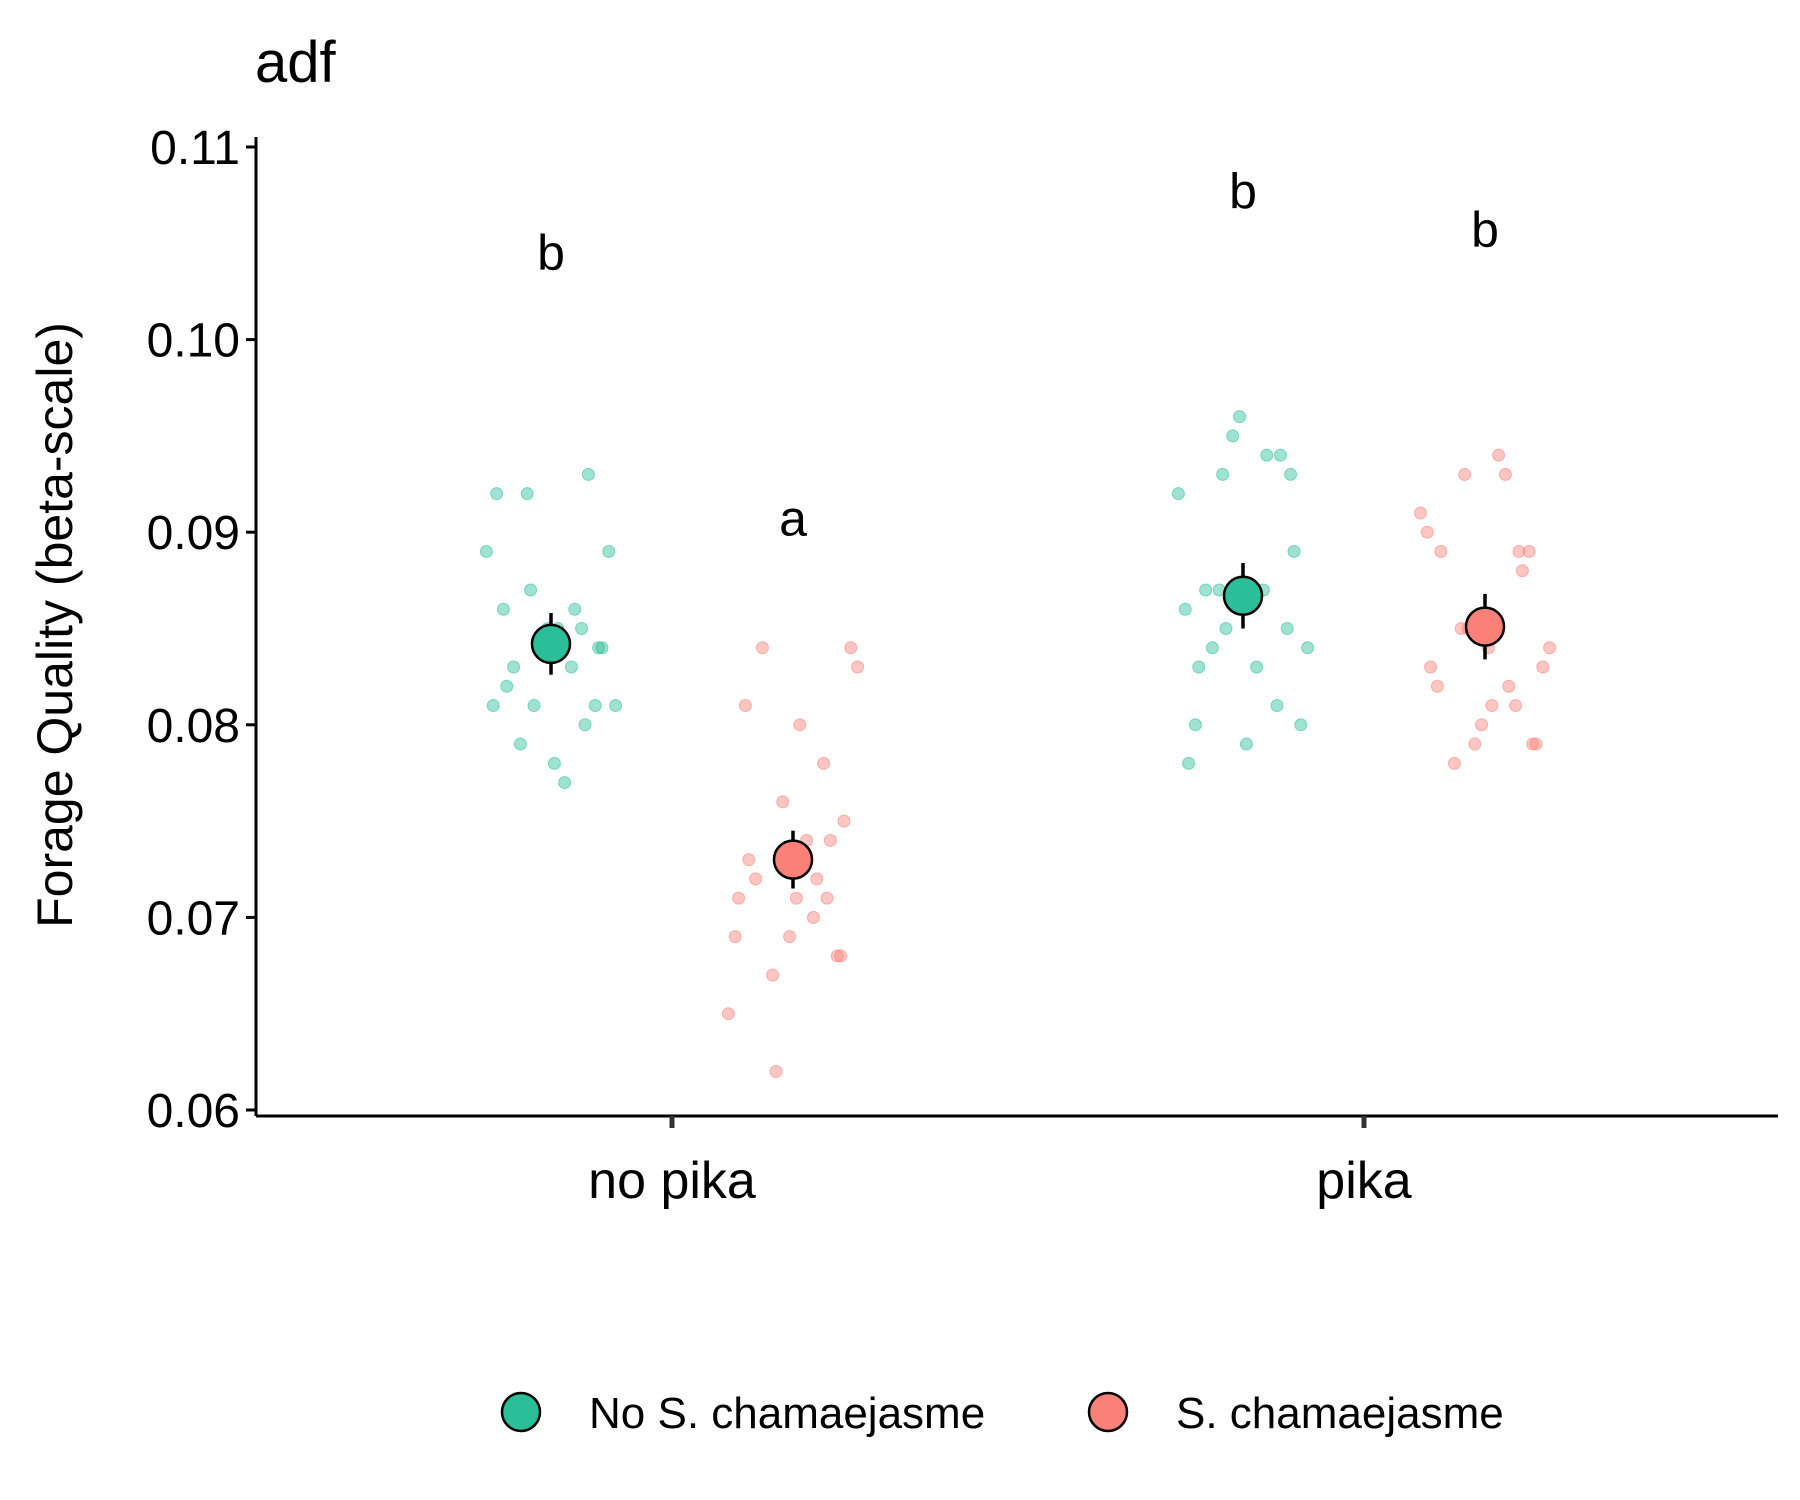 The image size is (1800, 1500). I want to click on legend: No S. chamaejasme S. chamaejasme, so click(1002, 1413).